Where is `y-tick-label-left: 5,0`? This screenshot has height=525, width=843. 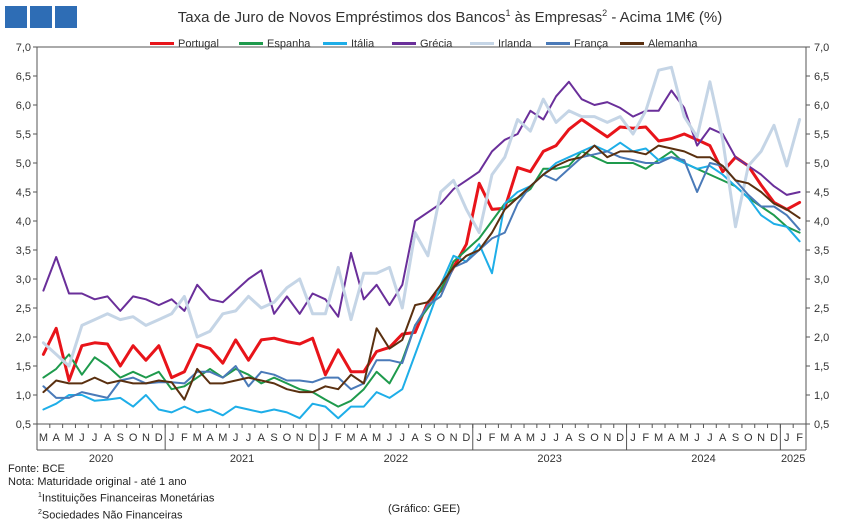 y-tick-label-left: 5,0 is located at coordinates (23, 164).